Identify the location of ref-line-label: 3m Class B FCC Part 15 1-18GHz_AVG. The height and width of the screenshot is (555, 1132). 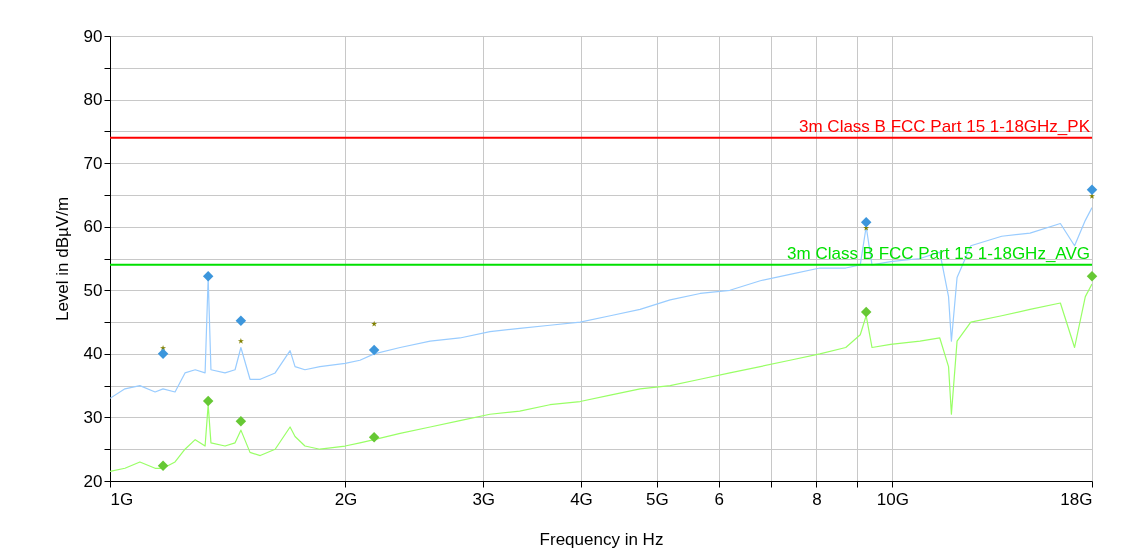
(938, 253).